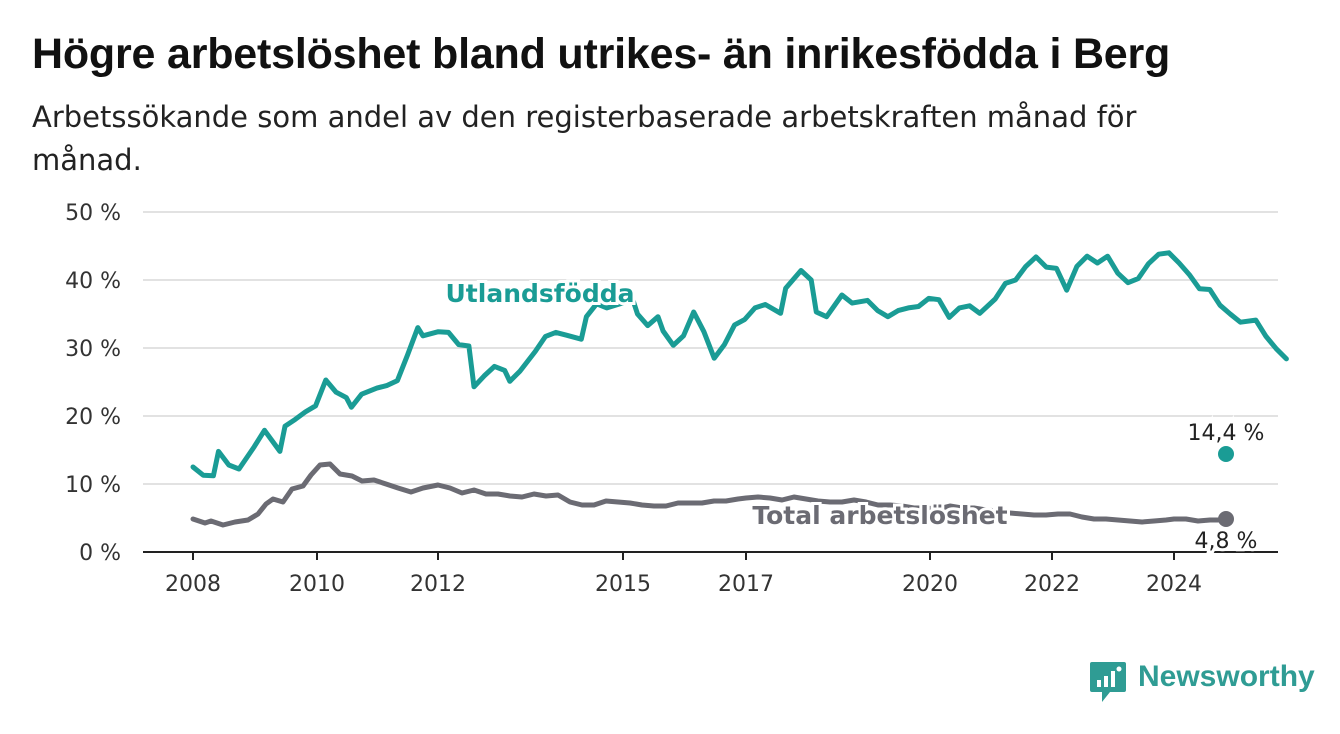 The height and width of the screenshot is (734, 1340). What do you see at coordinates (93, 213) in the screenshot?
I see `y-tick-label: 50 %` at bounding box center [93, 213].